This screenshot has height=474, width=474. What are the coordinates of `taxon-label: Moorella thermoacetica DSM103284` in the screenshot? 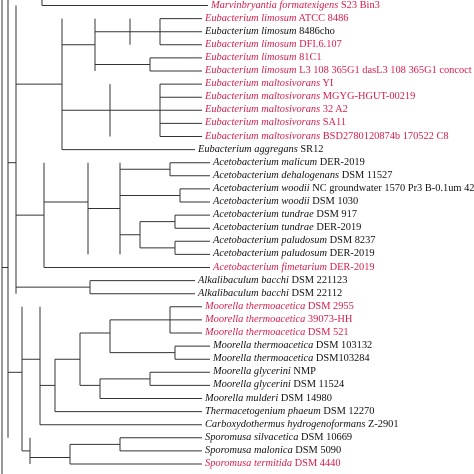 It's located at (291, 359).